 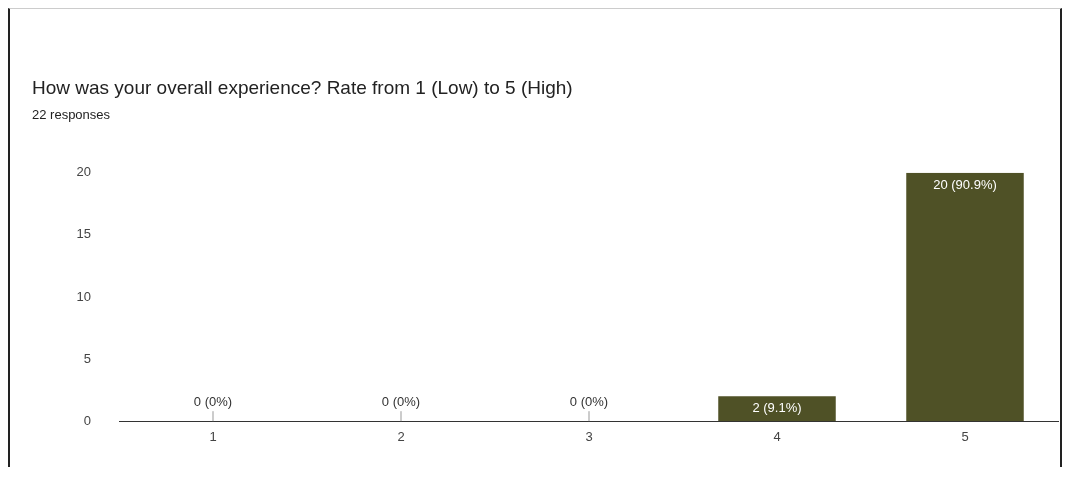 I want to click on x-tick-label: 2, so click(x=401, y=436).